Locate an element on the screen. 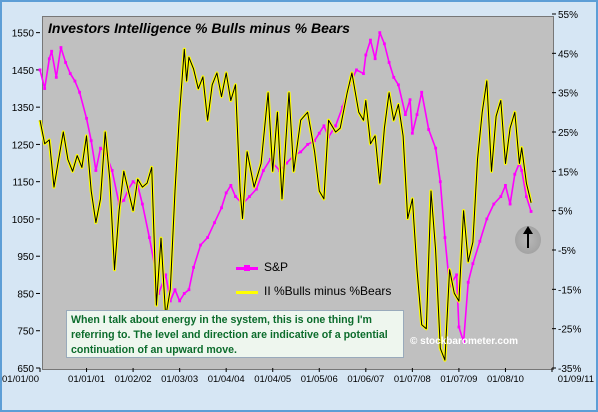 The image size is (598, 412). x-tick-label: 01/05/06 is located at coordinates (319, 379).